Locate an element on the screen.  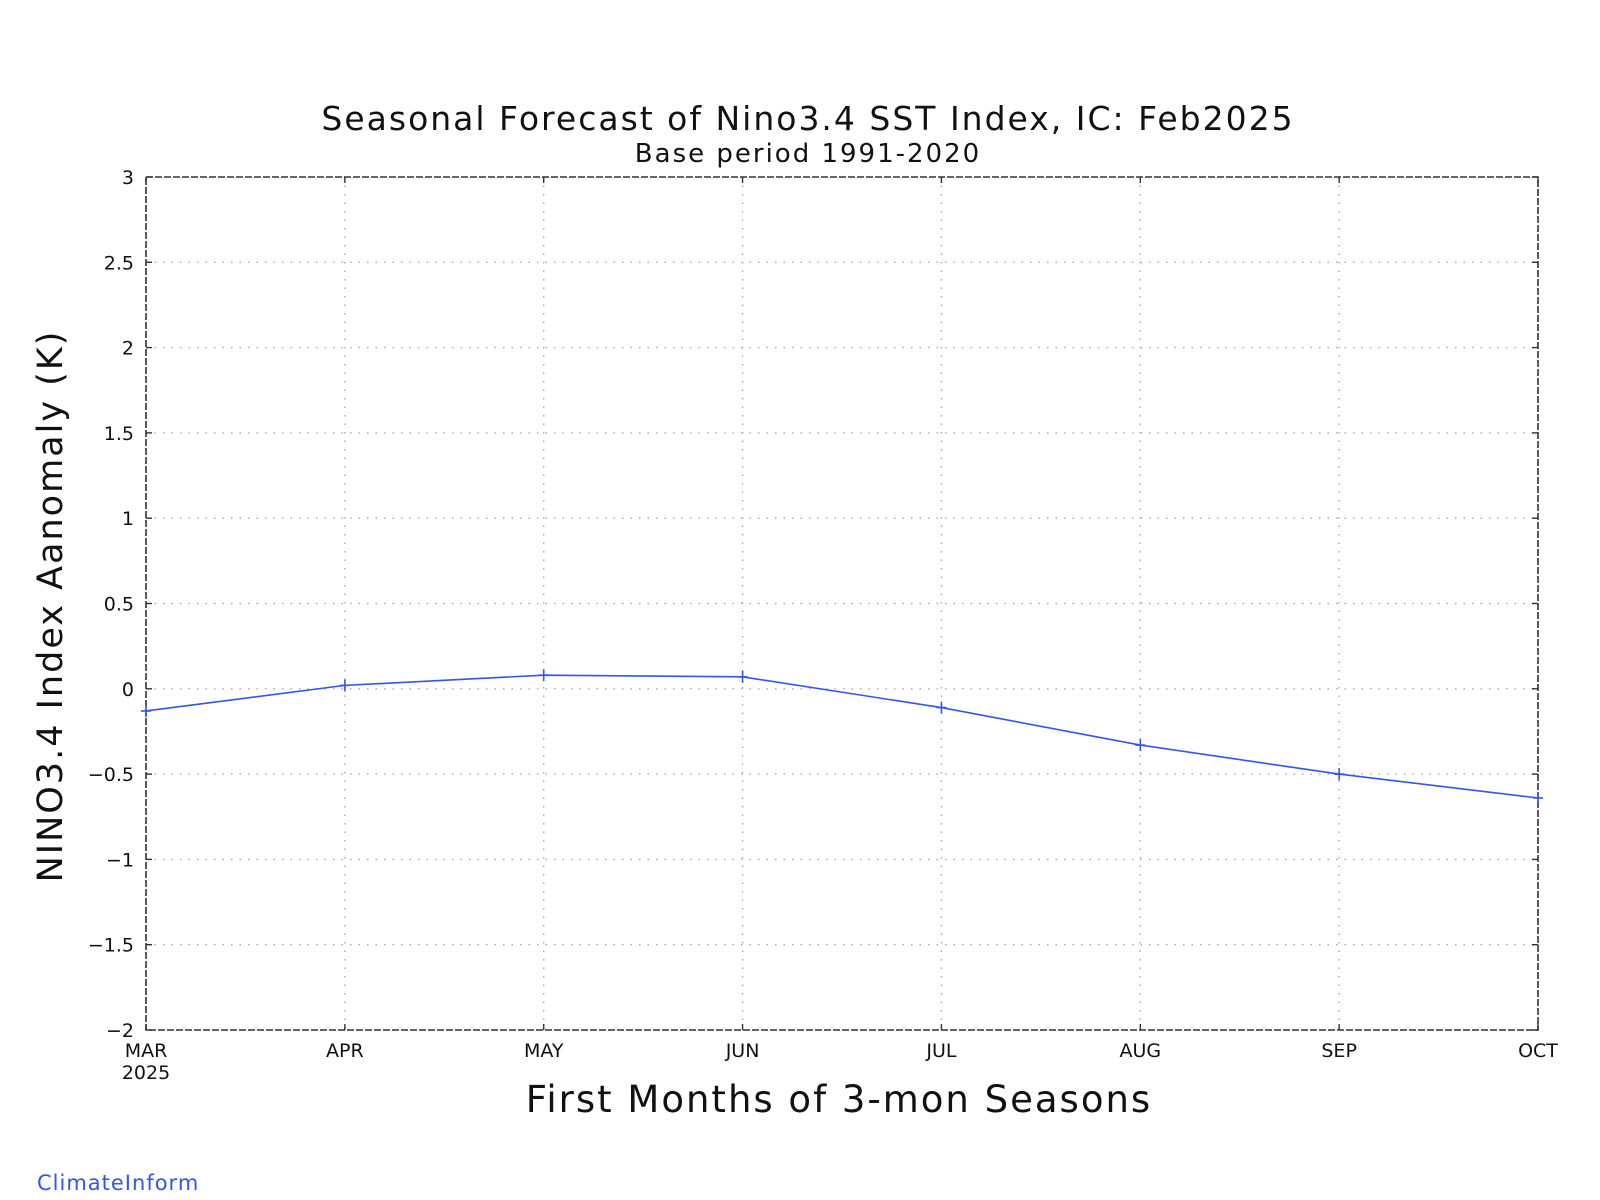
x-tick-label: APR is located at coordinates (345, 1051).